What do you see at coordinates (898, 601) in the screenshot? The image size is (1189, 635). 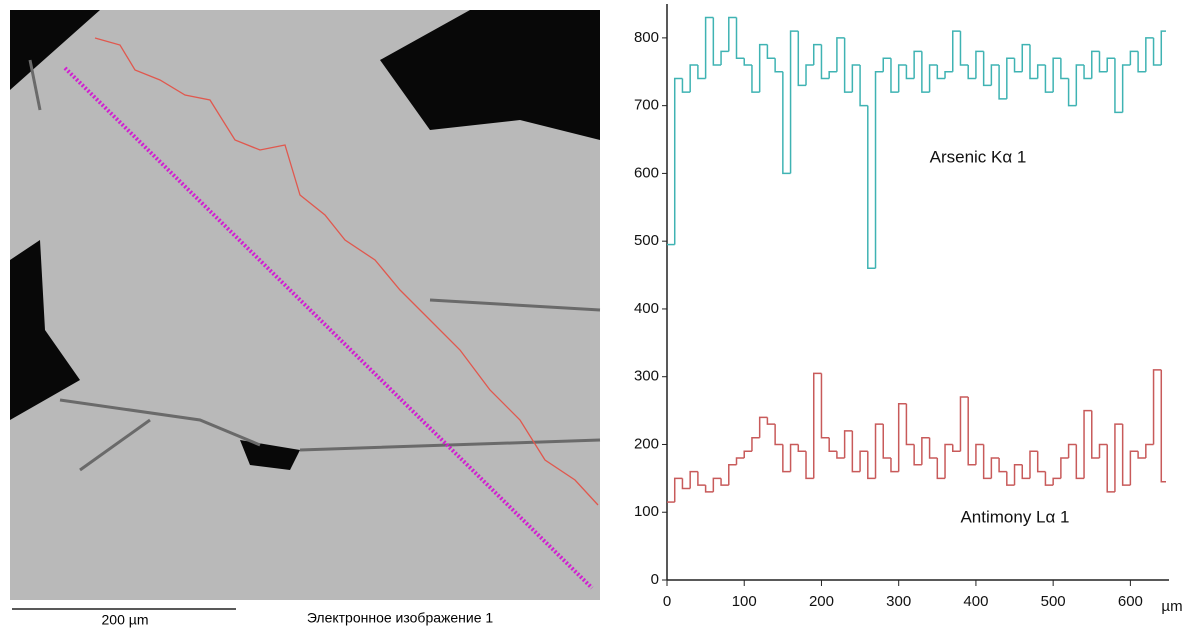 I see `x-tick-label: 300` at bounding box center [898, 601].